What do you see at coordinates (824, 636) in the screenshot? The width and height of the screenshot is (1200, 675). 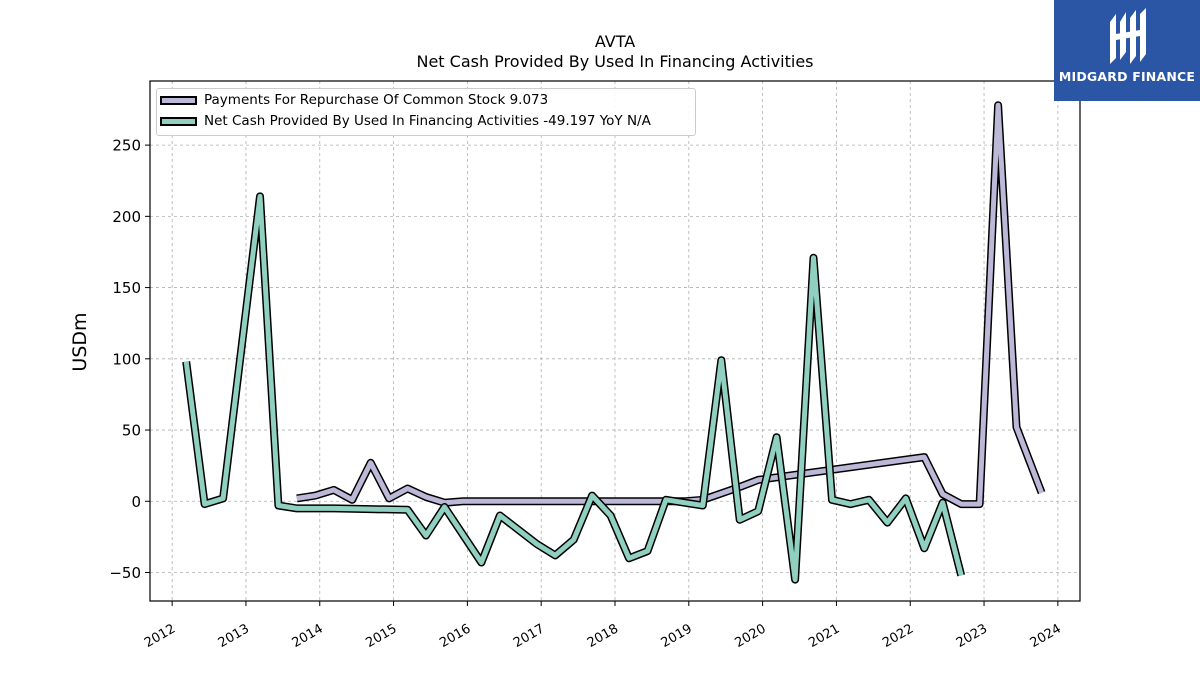 I see `x-tick-label: 2021` at bounding box center [824, 636].